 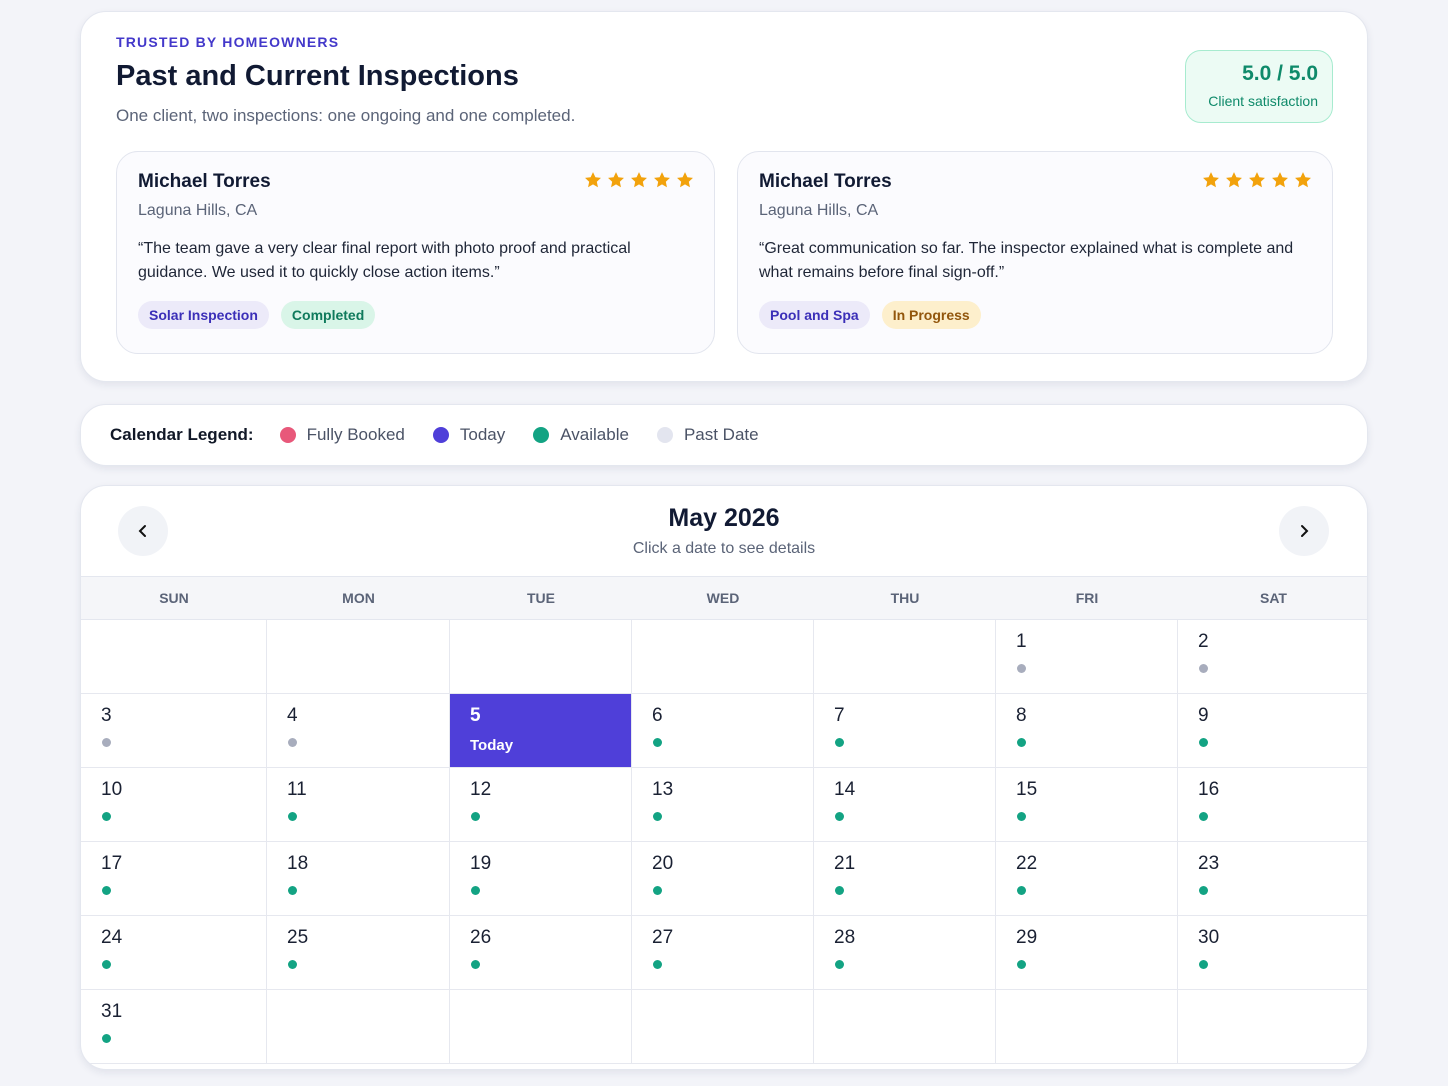 What do you see at coordinates (468, 435) in the screenshot?
I see `legend-item: Today` at bounding box center [468, 435].